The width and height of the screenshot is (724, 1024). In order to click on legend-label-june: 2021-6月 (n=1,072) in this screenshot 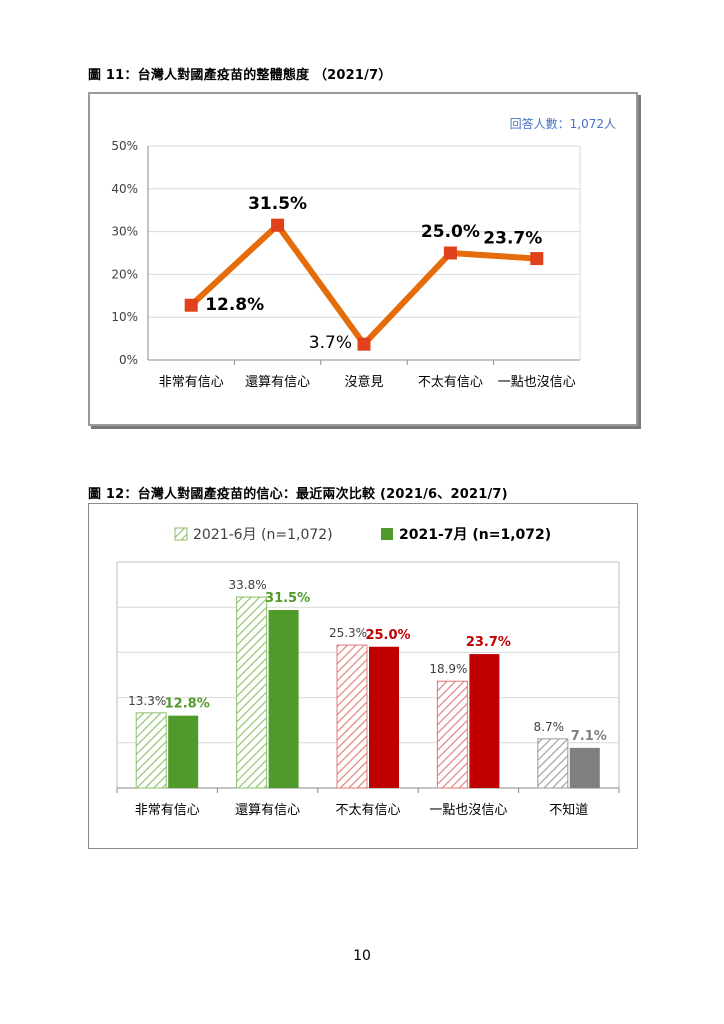, I will do `click(263, 535)`.